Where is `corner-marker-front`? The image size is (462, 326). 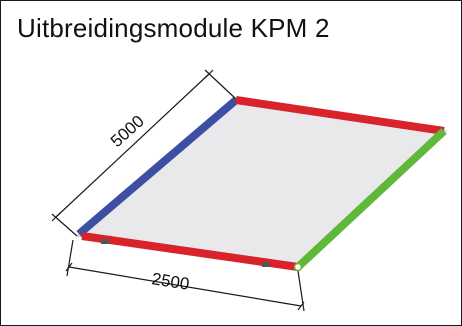
corner-marker-front is located at coordinates (298, 267).